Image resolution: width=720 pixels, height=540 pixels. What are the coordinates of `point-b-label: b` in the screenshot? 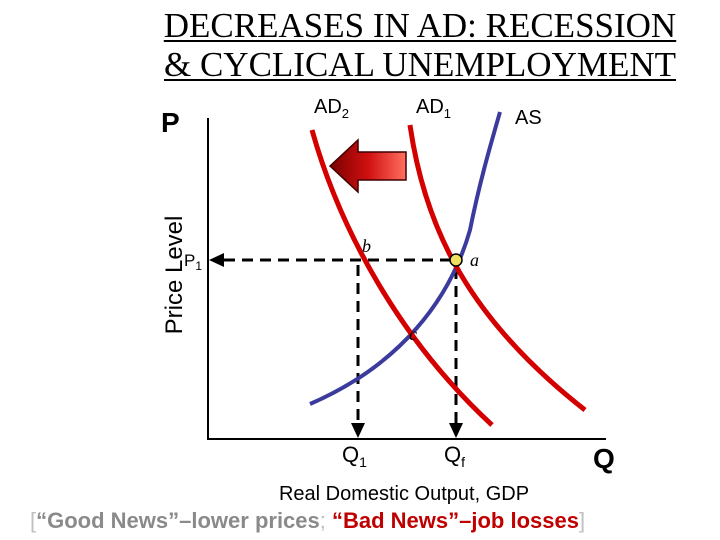 It's located at (366, 246).